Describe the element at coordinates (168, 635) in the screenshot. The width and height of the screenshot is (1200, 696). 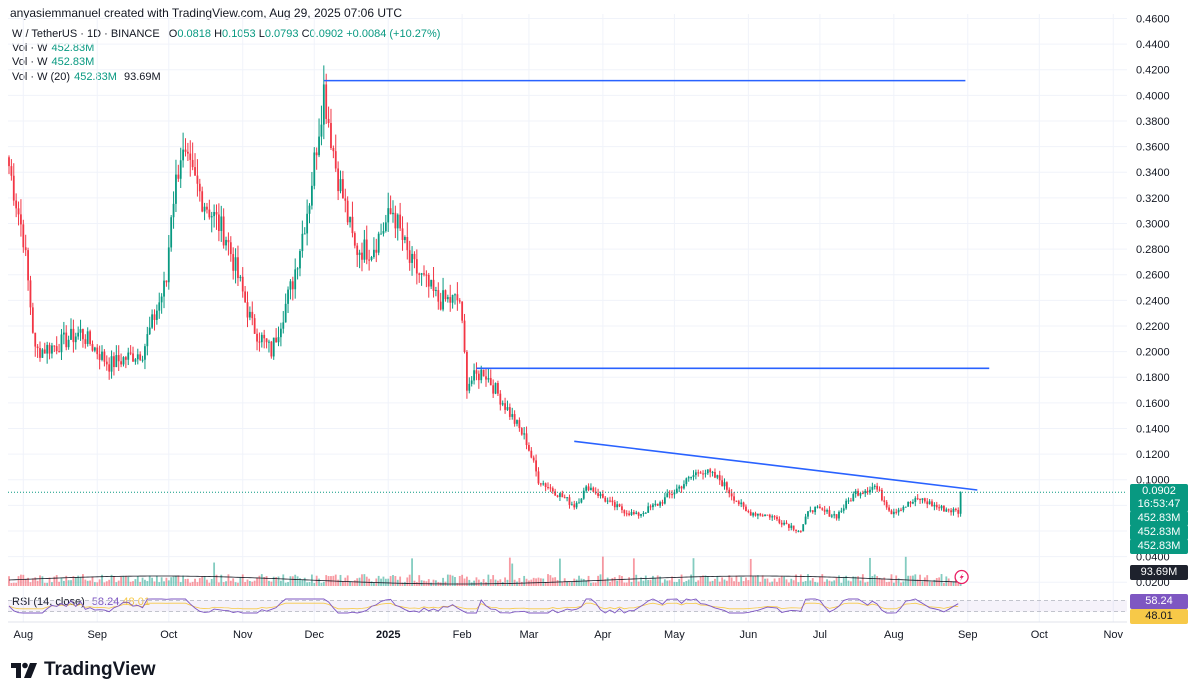
I see `x-axis-month-label: Oct` at that location.